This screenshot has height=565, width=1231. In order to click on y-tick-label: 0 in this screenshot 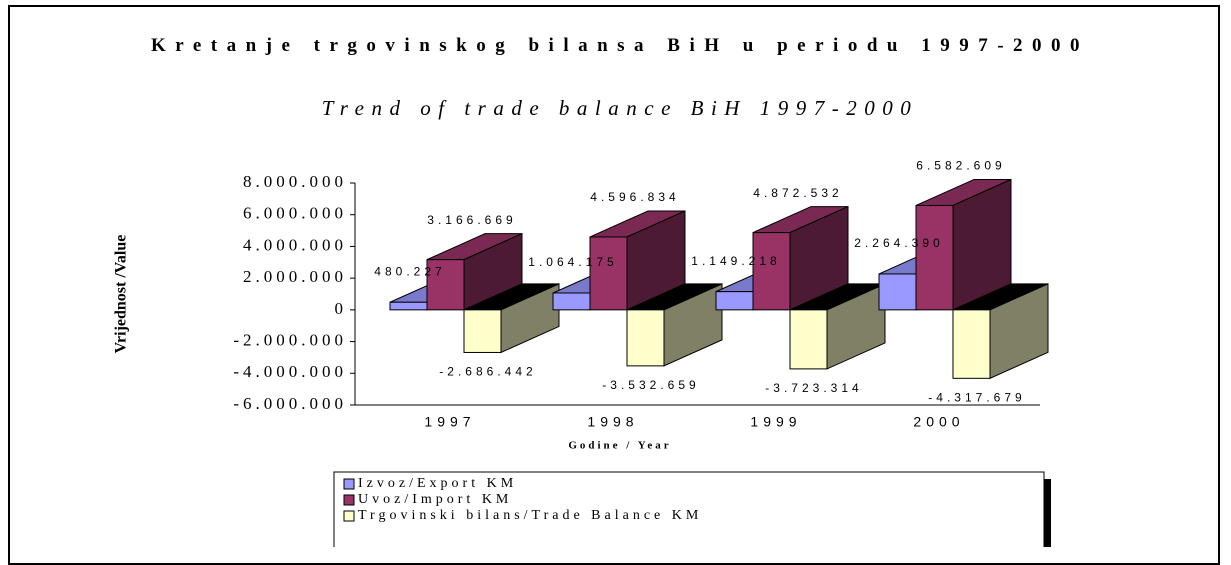, I will do `click(341, 308)`.